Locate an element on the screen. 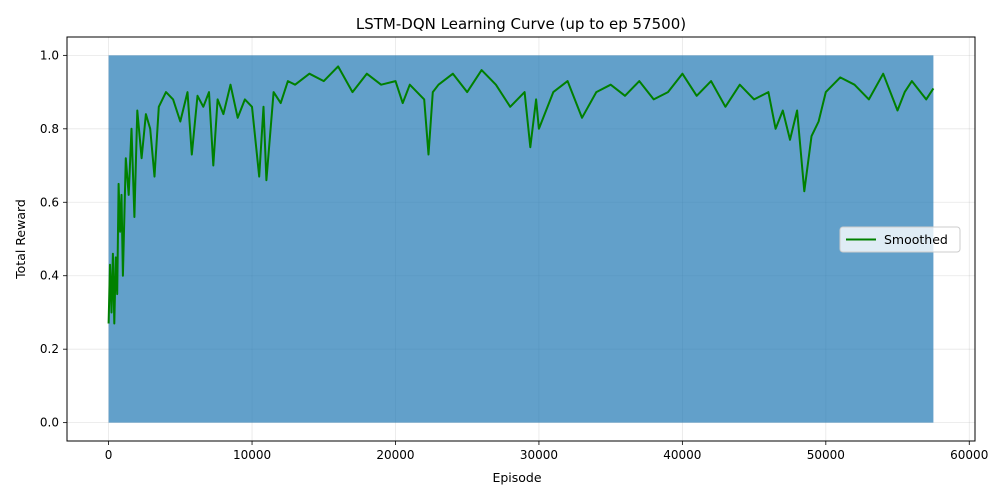  x-tick-label: 20000 is located at coordinates (395, 455).